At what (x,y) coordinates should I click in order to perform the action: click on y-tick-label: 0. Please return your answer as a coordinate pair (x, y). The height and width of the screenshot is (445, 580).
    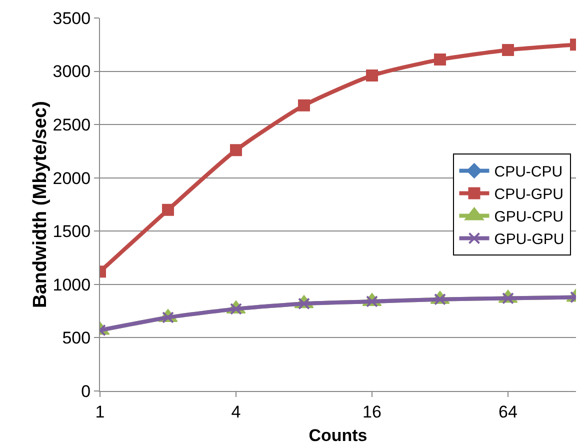
    Looking at the image, I should click on (86, 391).